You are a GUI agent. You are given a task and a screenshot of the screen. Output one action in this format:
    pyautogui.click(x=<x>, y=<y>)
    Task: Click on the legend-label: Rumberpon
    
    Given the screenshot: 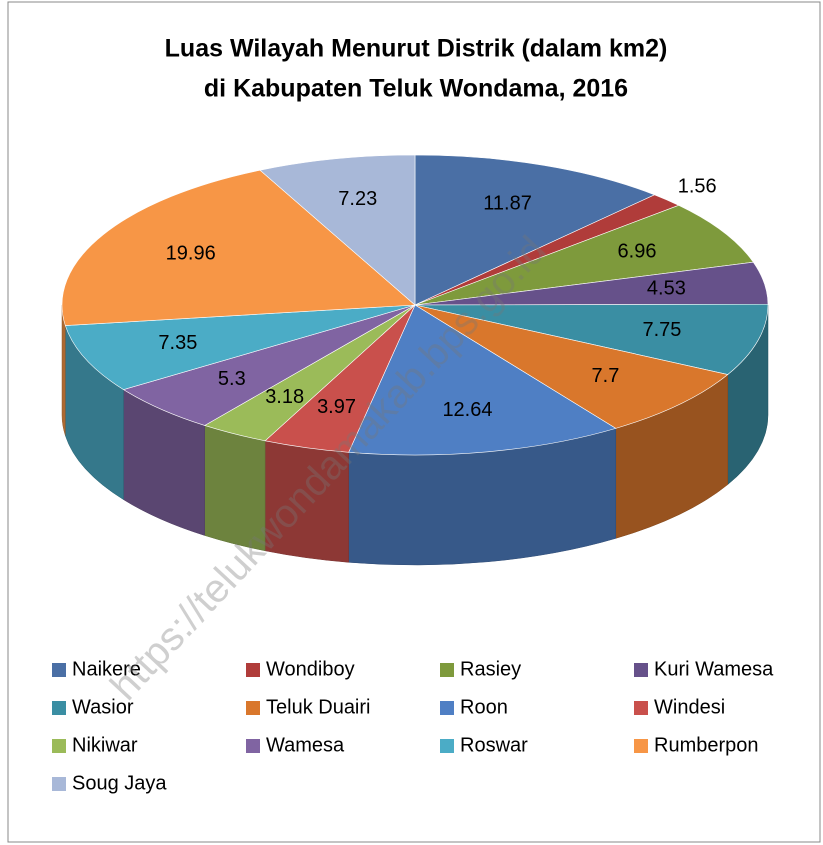 What is the action you would take?
    pyautogui.click(x=706, y=745)
    